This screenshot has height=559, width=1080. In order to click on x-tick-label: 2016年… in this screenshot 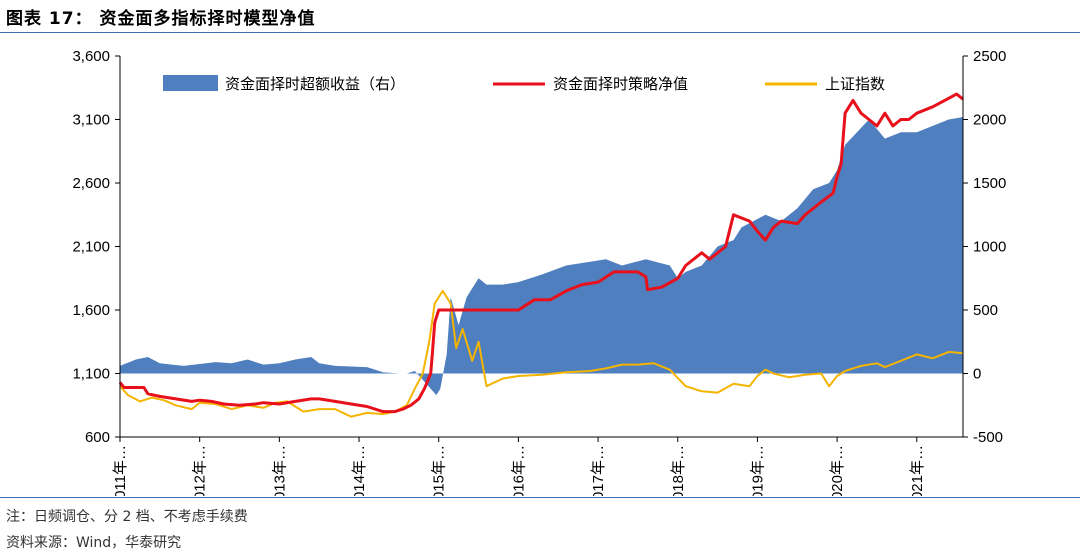, I will do `click(518, 470)`.